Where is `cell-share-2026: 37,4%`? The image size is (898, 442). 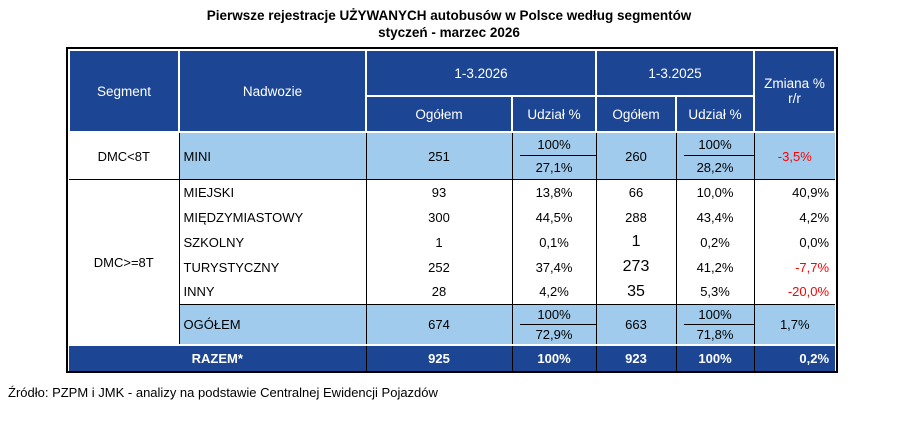 cell-share-2026: 37,4% is located at coordinates (554, 267).